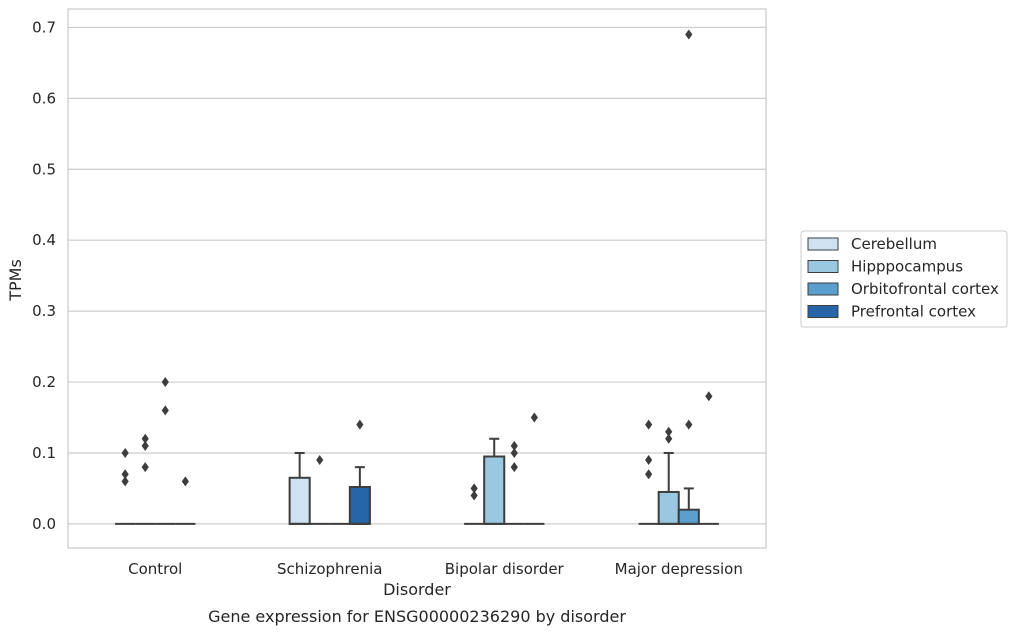 The height and width of the screenshot is (634, 1018). I want to click on legend-label: Hipppocampus, so click(907, 267).